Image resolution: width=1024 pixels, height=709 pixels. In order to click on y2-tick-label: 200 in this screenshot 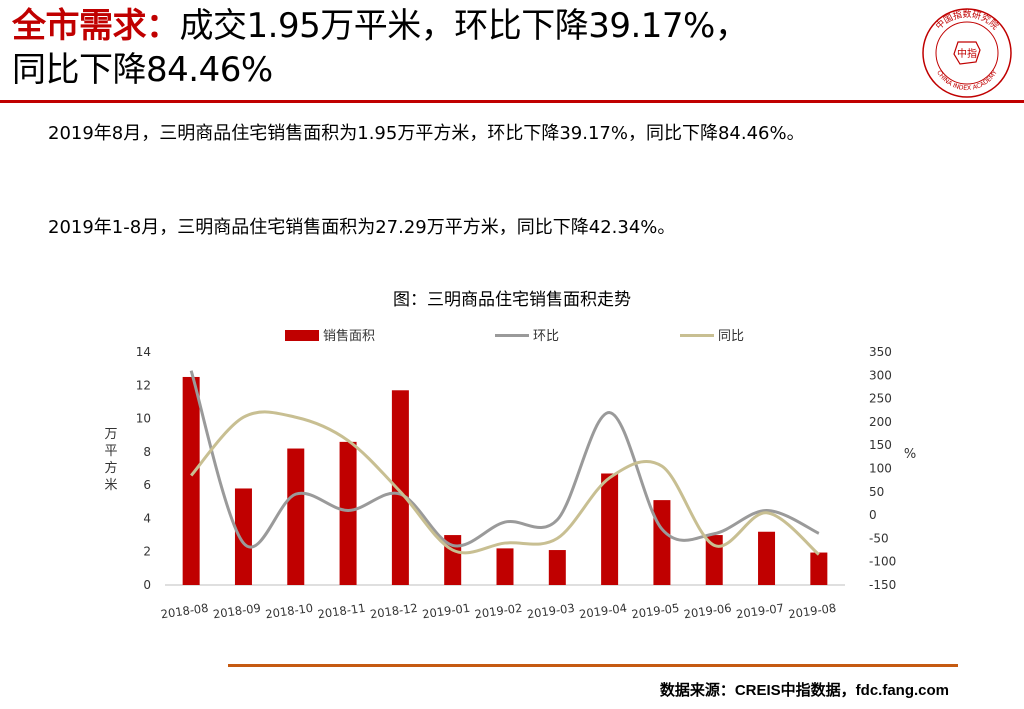, I will do `click(880, 422)`.